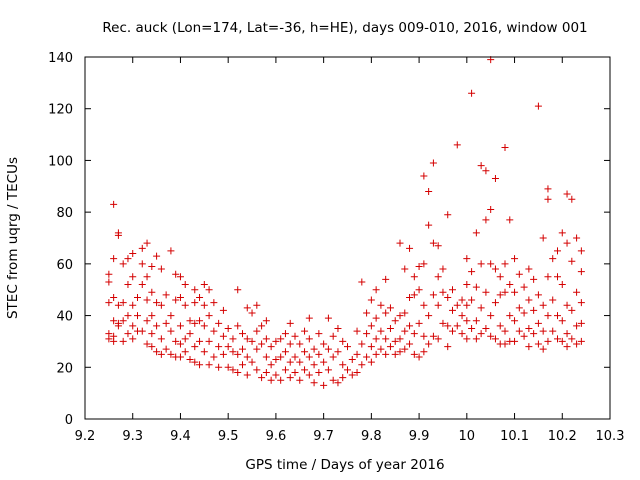  What do you see at coordinates (60, 58) in the screenshot?
I see `y-tick-label: 140` at bounding box center [60, 58].